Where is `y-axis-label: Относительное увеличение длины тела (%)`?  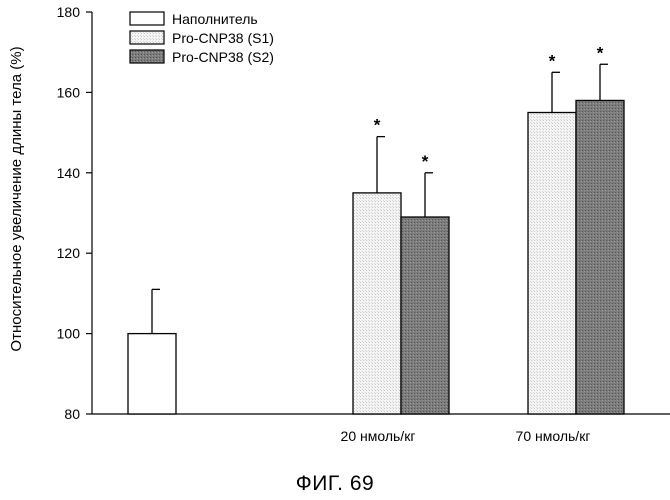
y-axis-label: Относительное увеличение длины тела (%) is located at coordinates (16, 198).